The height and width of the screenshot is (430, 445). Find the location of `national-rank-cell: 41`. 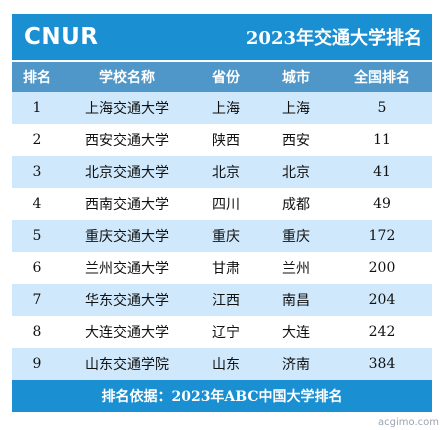

national-rank-cell: 41 is located at coordinates (382, 172).